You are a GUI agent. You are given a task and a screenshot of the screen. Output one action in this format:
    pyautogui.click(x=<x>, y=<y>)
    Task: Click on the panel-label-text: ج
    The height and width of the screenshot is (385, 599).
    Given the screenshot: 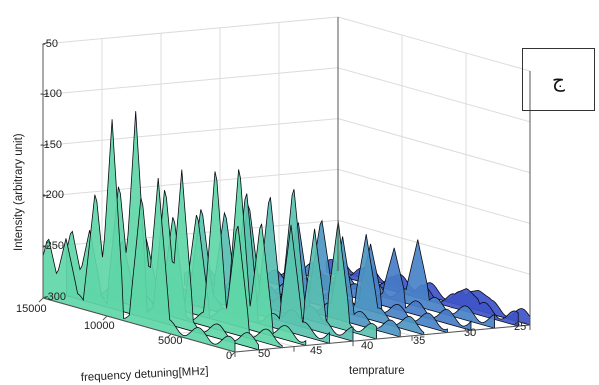 What is the action you would take?
    pyautogui.click(x=558, y=79)
    